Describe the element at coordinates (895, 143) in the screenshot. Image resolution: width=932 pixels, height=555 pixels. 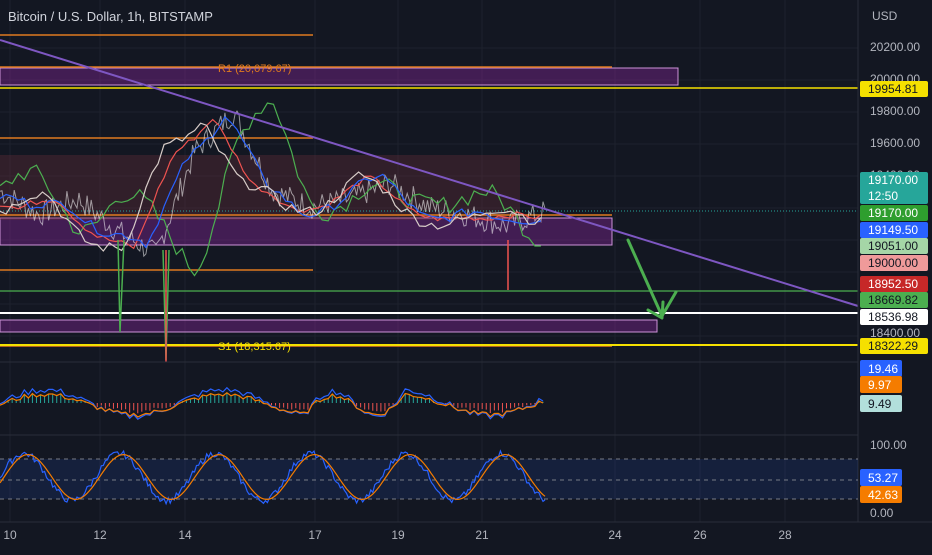
I see `price-tick: 19600.00` at that location.